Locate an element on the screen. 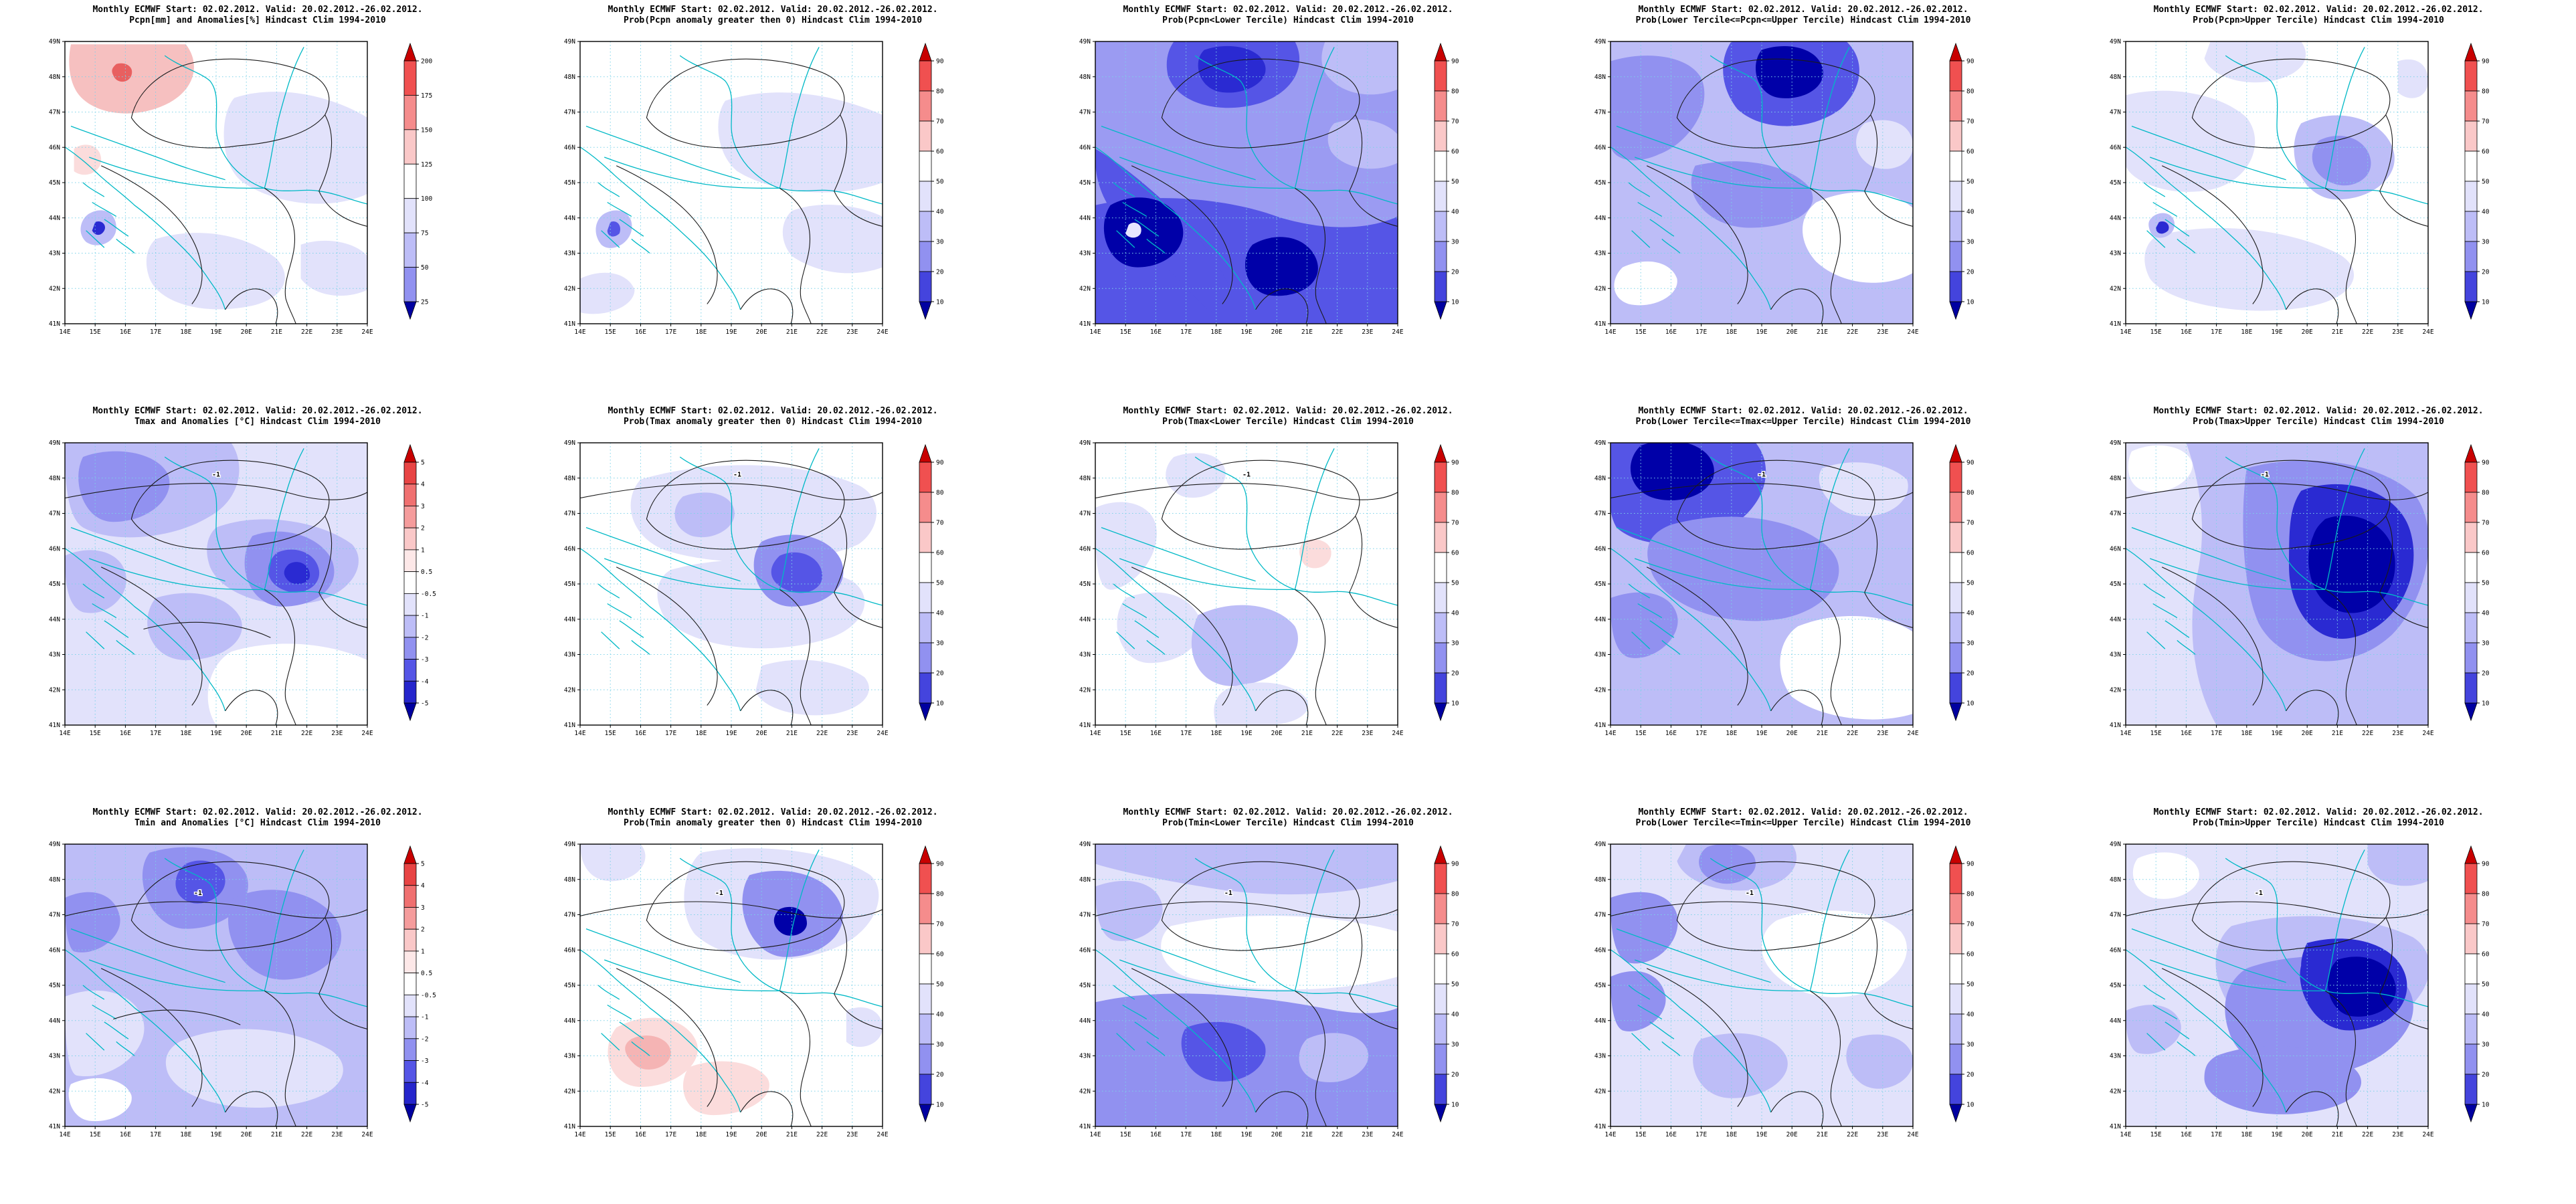  x-tick-label: 17E is located at coordinates (1186, 733).